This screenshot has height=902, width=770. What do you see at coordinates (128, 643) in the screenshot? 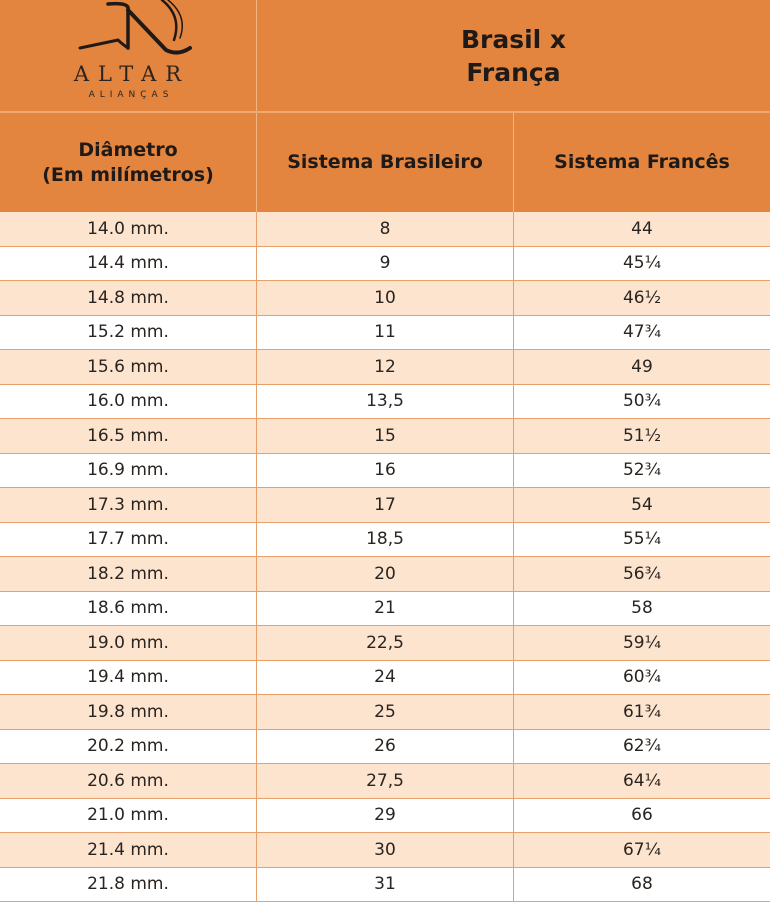
I see `diameter-cell: 19.0 mm.` at bounding box center [128, 643].